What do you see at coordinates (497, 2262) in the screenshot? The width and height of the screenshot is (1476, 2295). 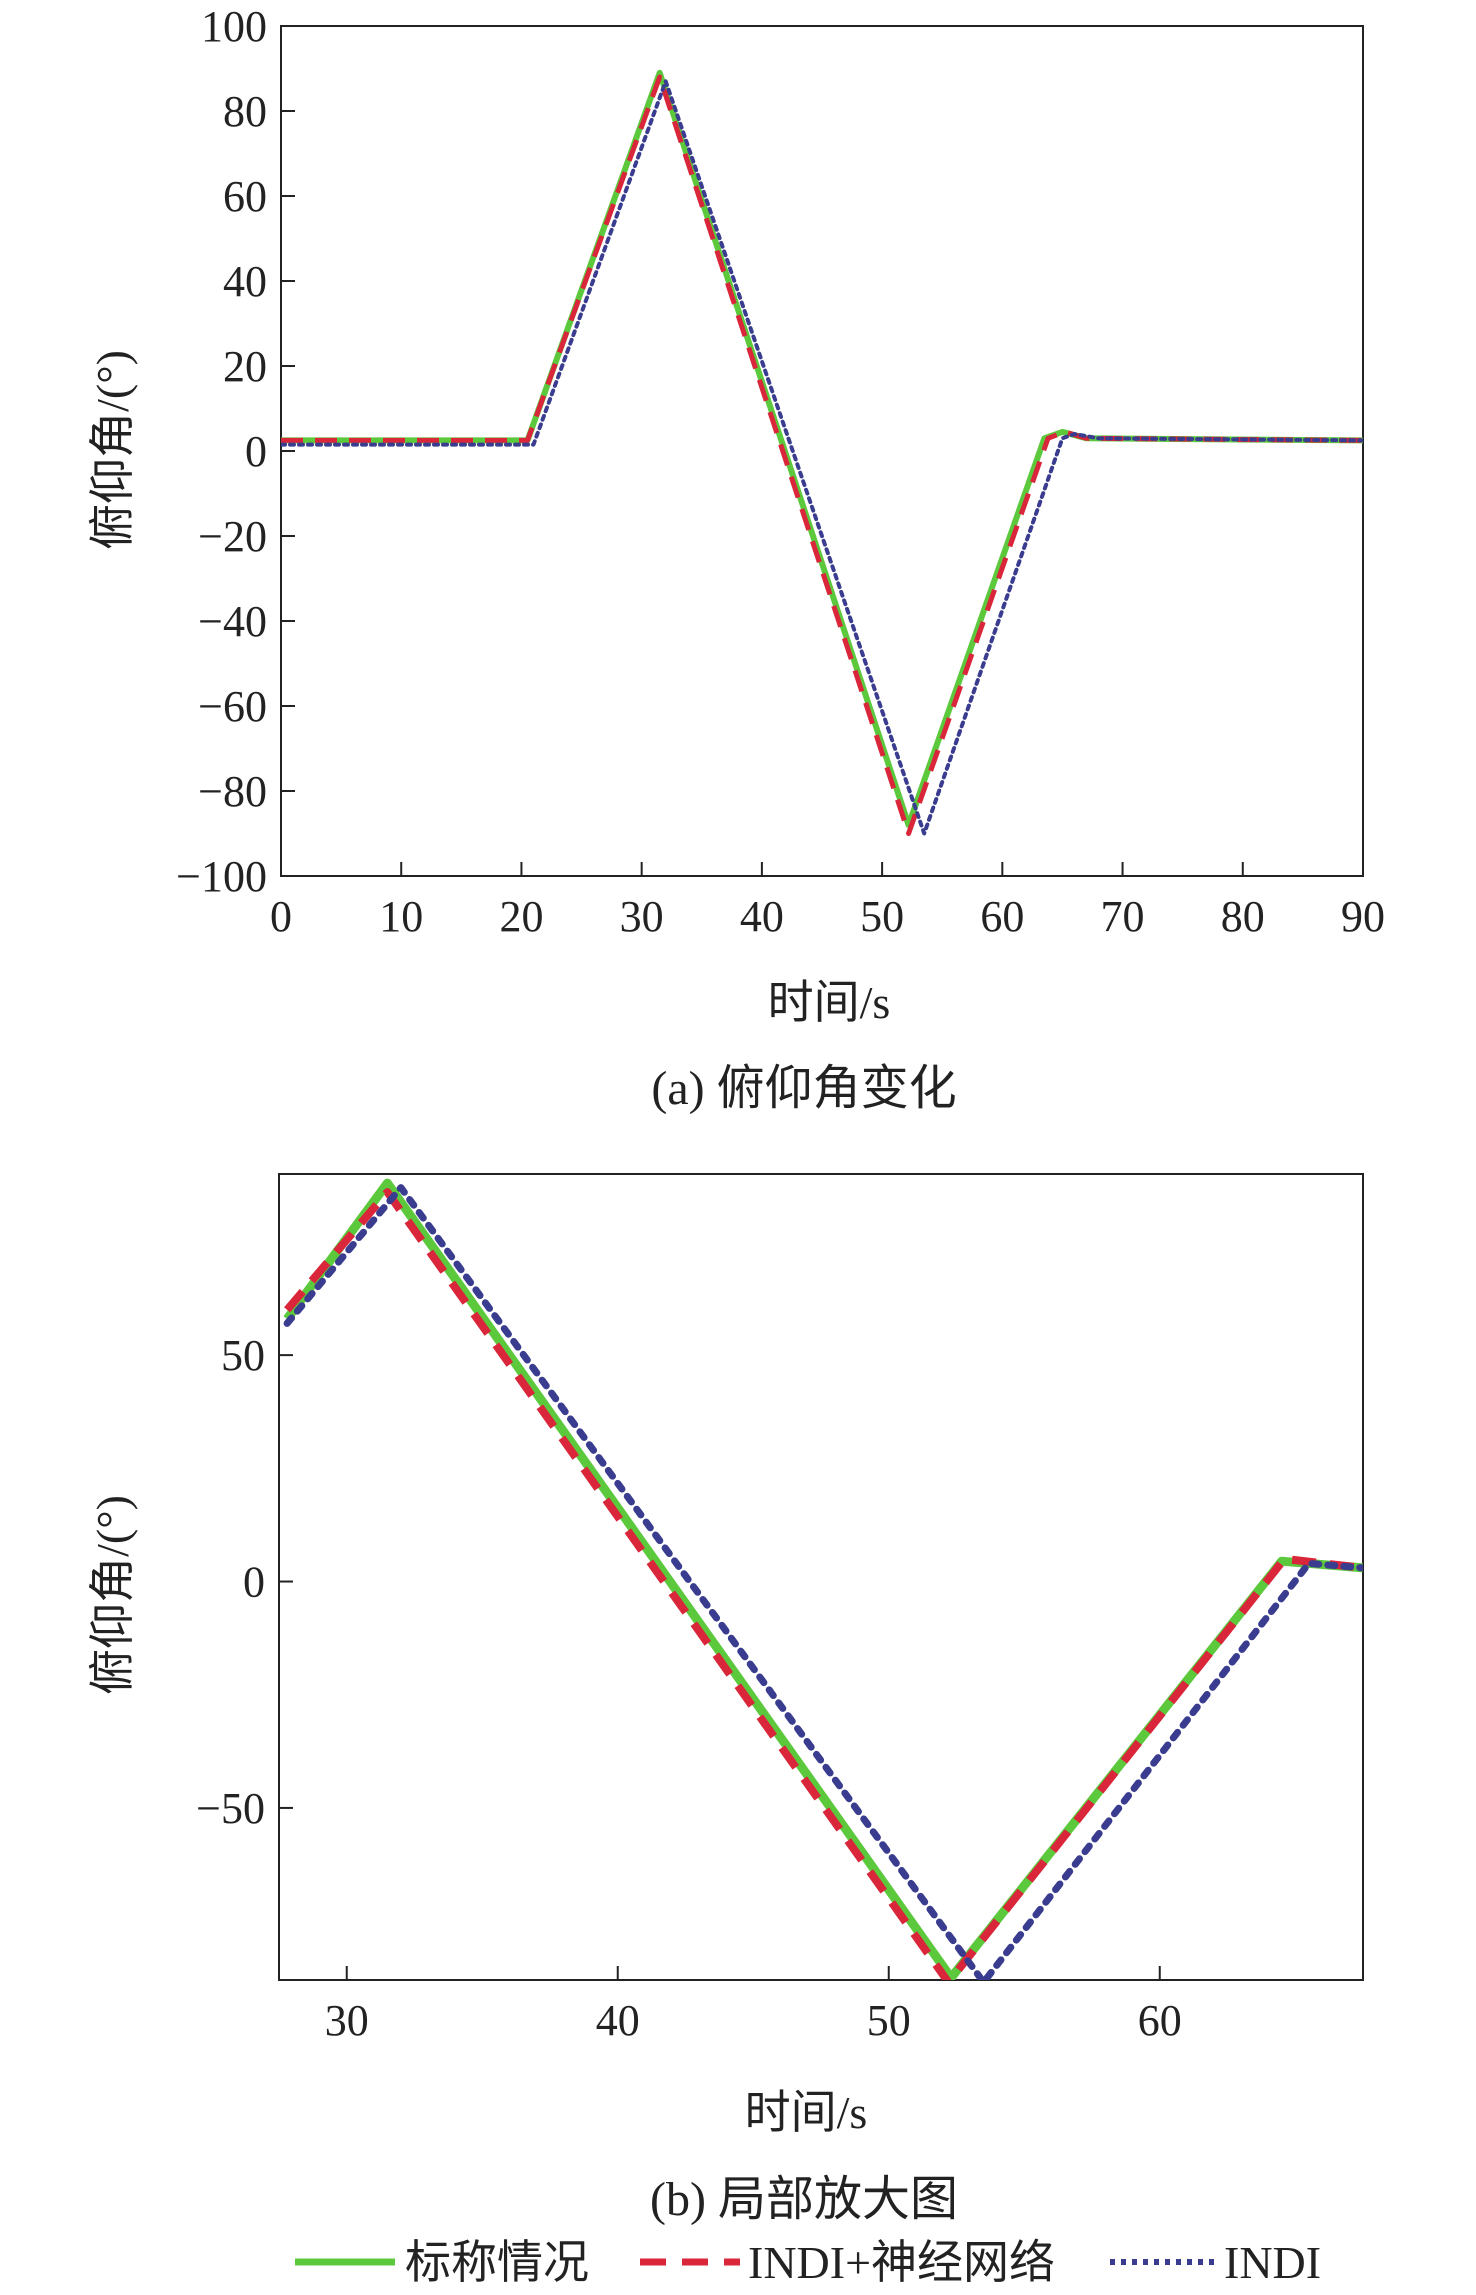 I see `legend-label-nominal: 标称情况` at bounding box center [497, 2262].